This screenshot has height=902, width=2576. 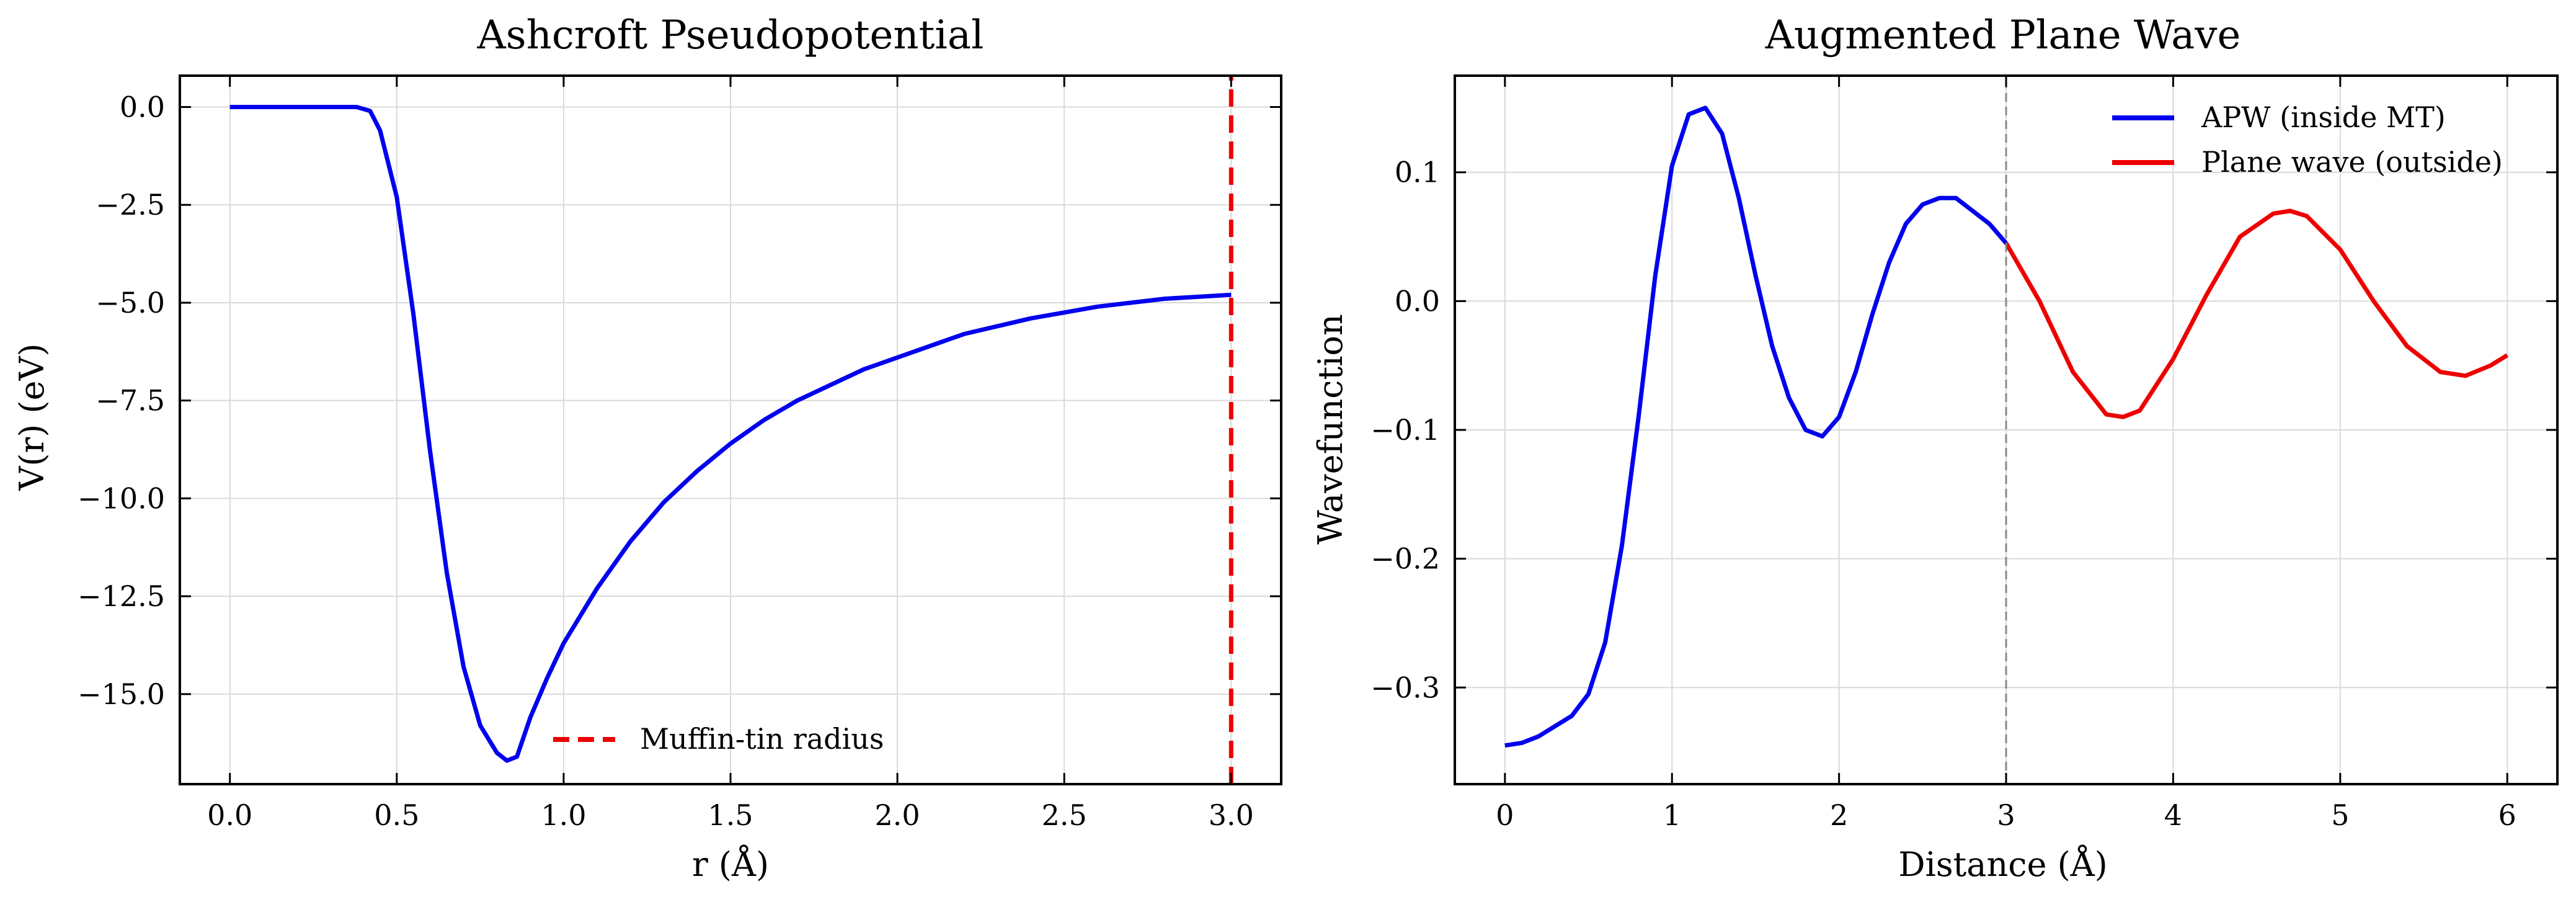 I want to click on y-tick-label: −15.0, so click(x=121, y=694).